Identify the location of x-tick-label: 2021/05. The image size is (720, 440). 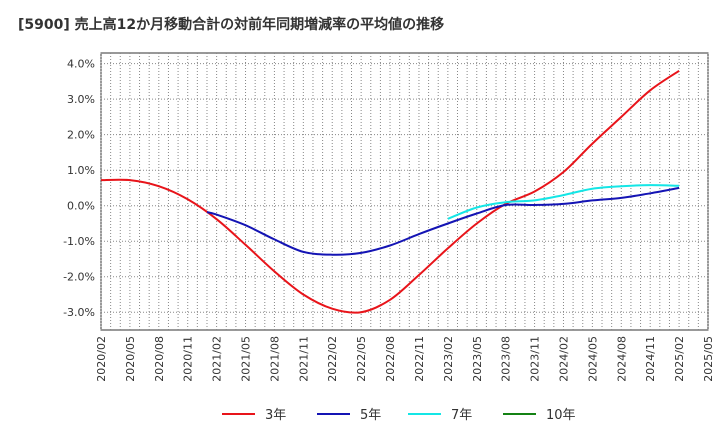
(246, 359).